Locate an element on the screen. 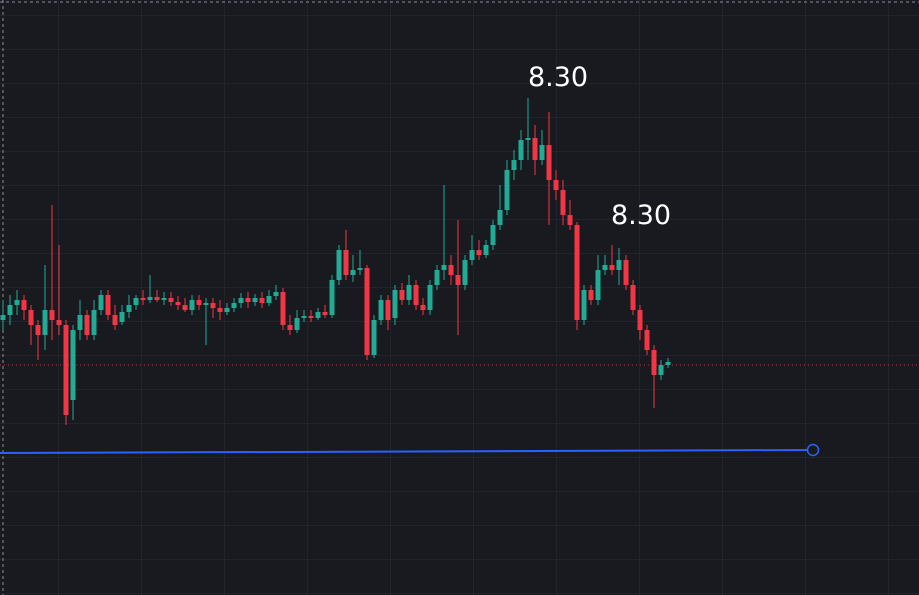 The width and height of the screenshot is (919, 595). trend-line-handle is located at coordinates (813, 450).